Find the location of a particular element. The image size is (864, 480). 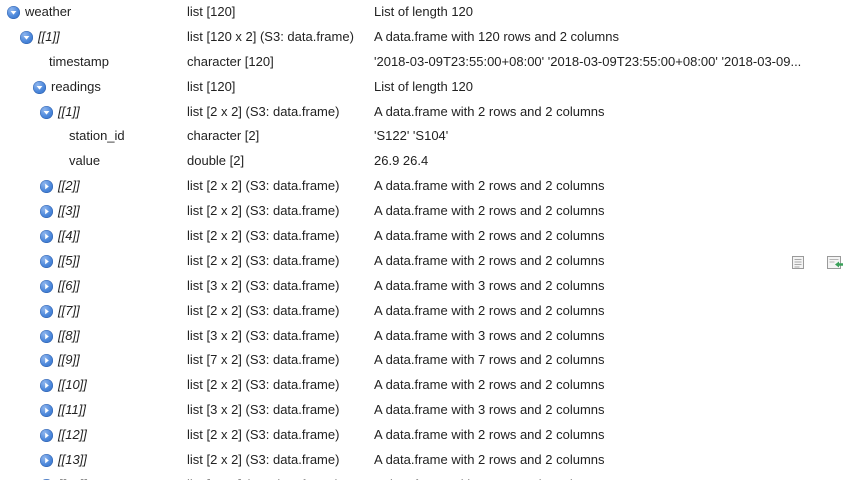

name-cell: weather is located at coordinates (90, 12).